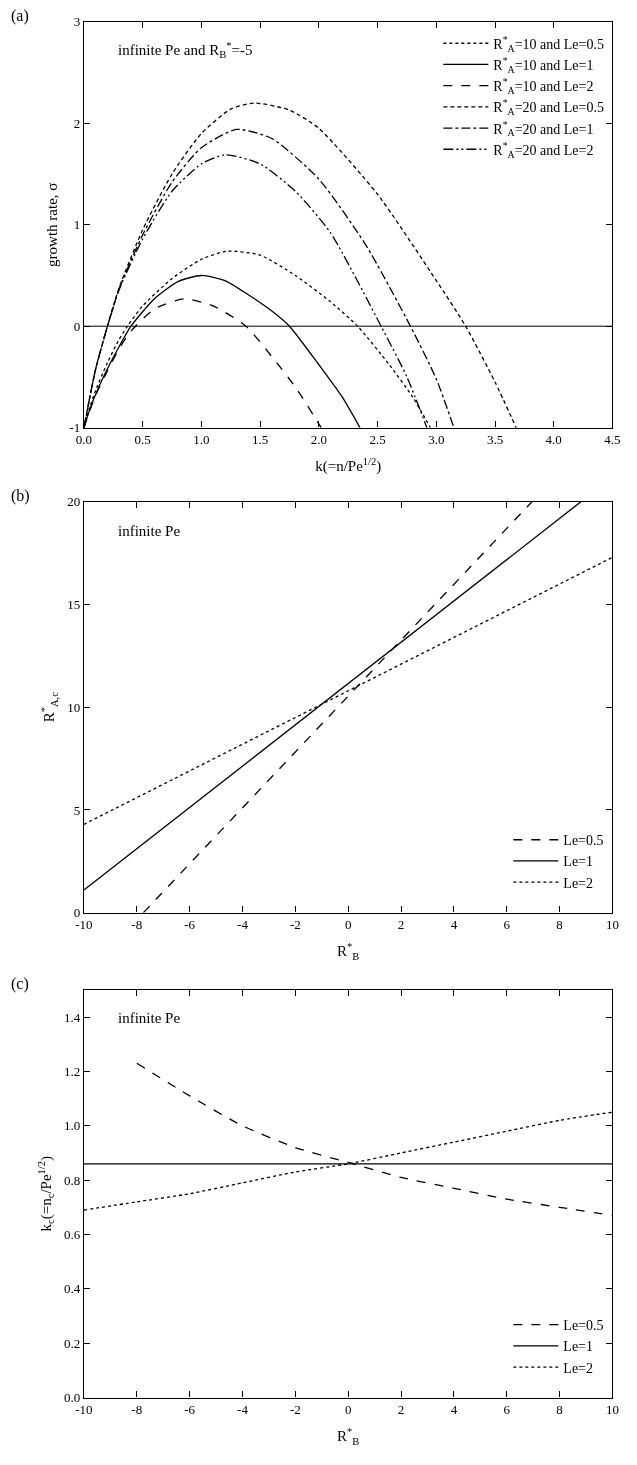  Describe the element at coordinates (20, 496) in the screenshot. I see `chart-title: (b)` at that location.